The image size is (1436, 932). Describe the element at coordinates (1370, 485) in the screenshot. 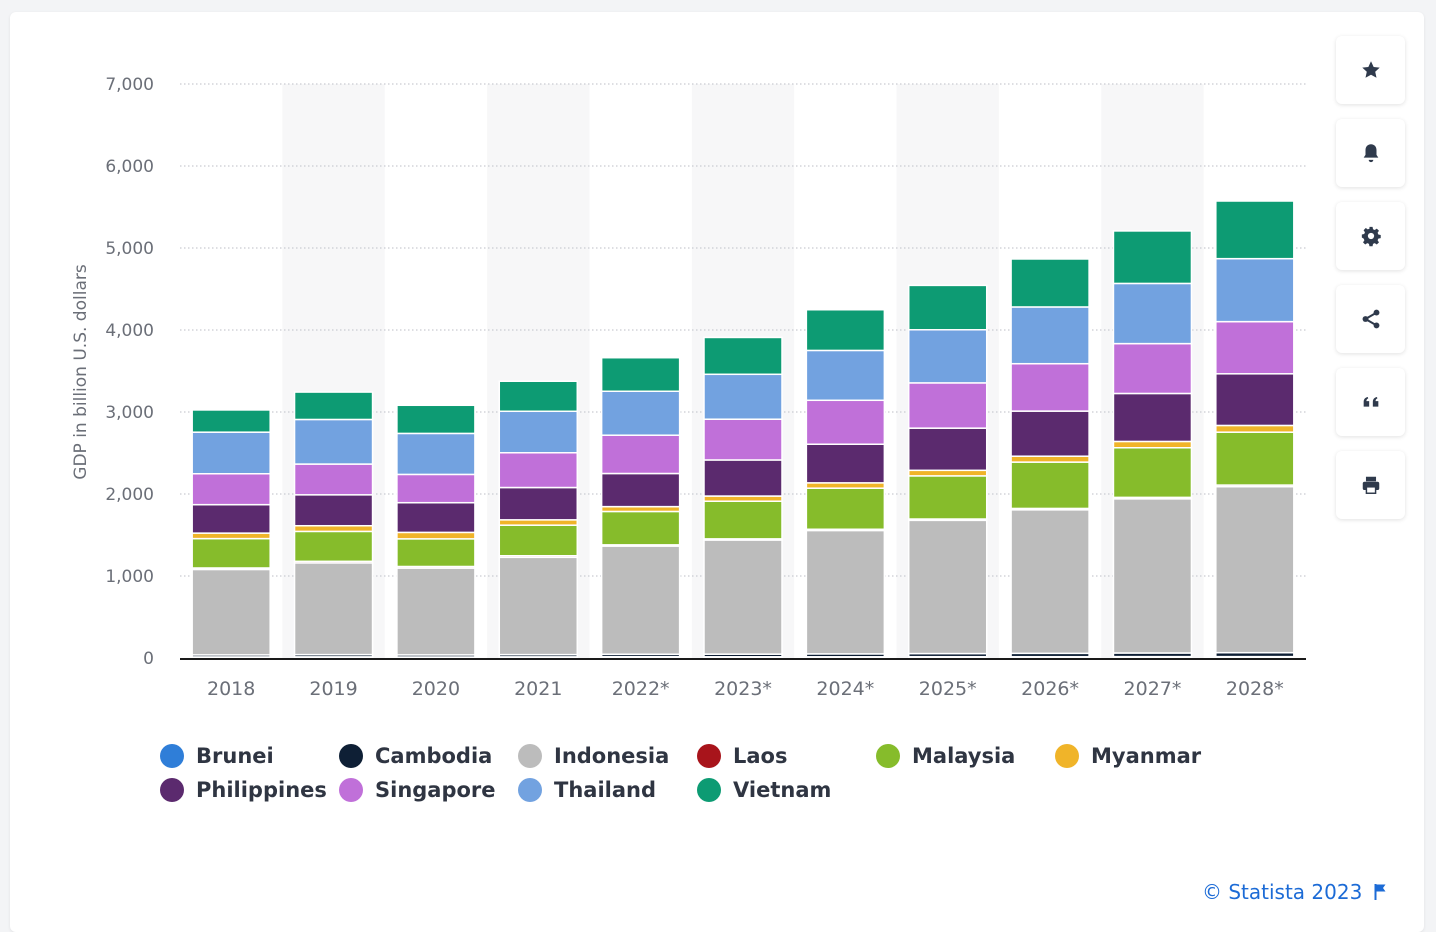

I see `print-button` at that location.